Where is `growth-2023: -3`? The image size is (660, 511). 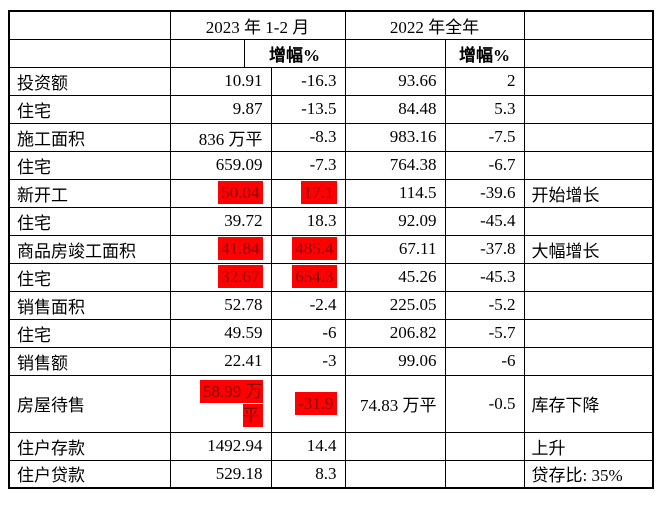
growth-2023: -3 is located at coordinates (308, 361).